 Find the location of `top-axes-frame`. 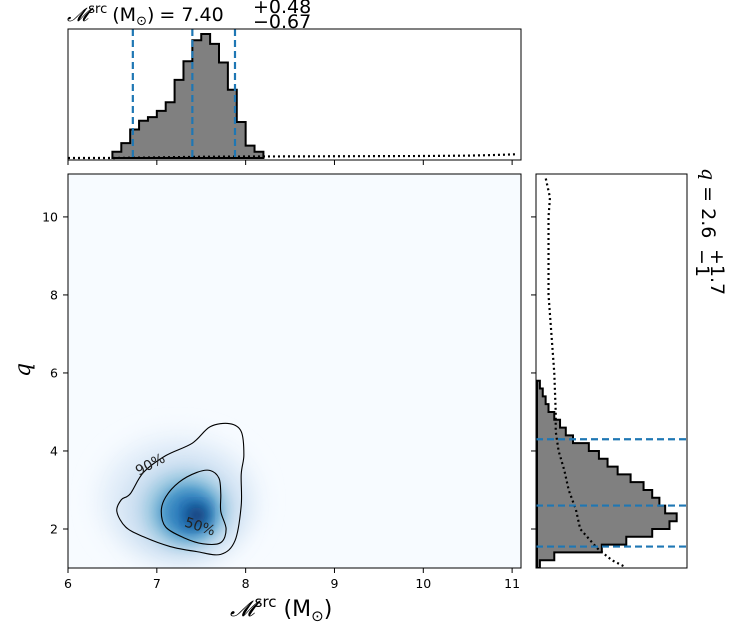

top-axes-frame is located at coordinates (294, 94).